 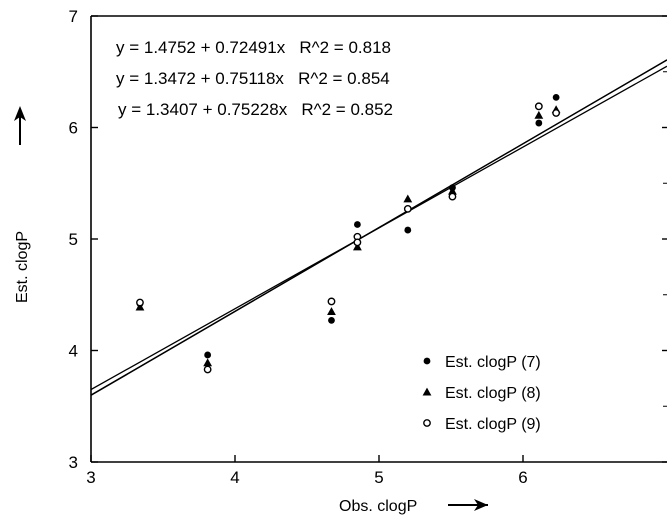 What do you see at coordinates (73, 351) in the screenshot?
I see `y-tick-label: 4` at bounding box center [73, 351].